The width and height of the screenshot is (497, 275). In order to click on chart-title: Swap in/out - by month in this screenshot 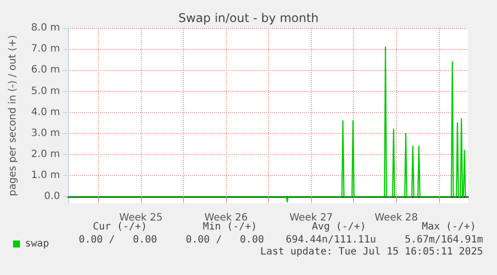, I will do `click(248, 18)`.